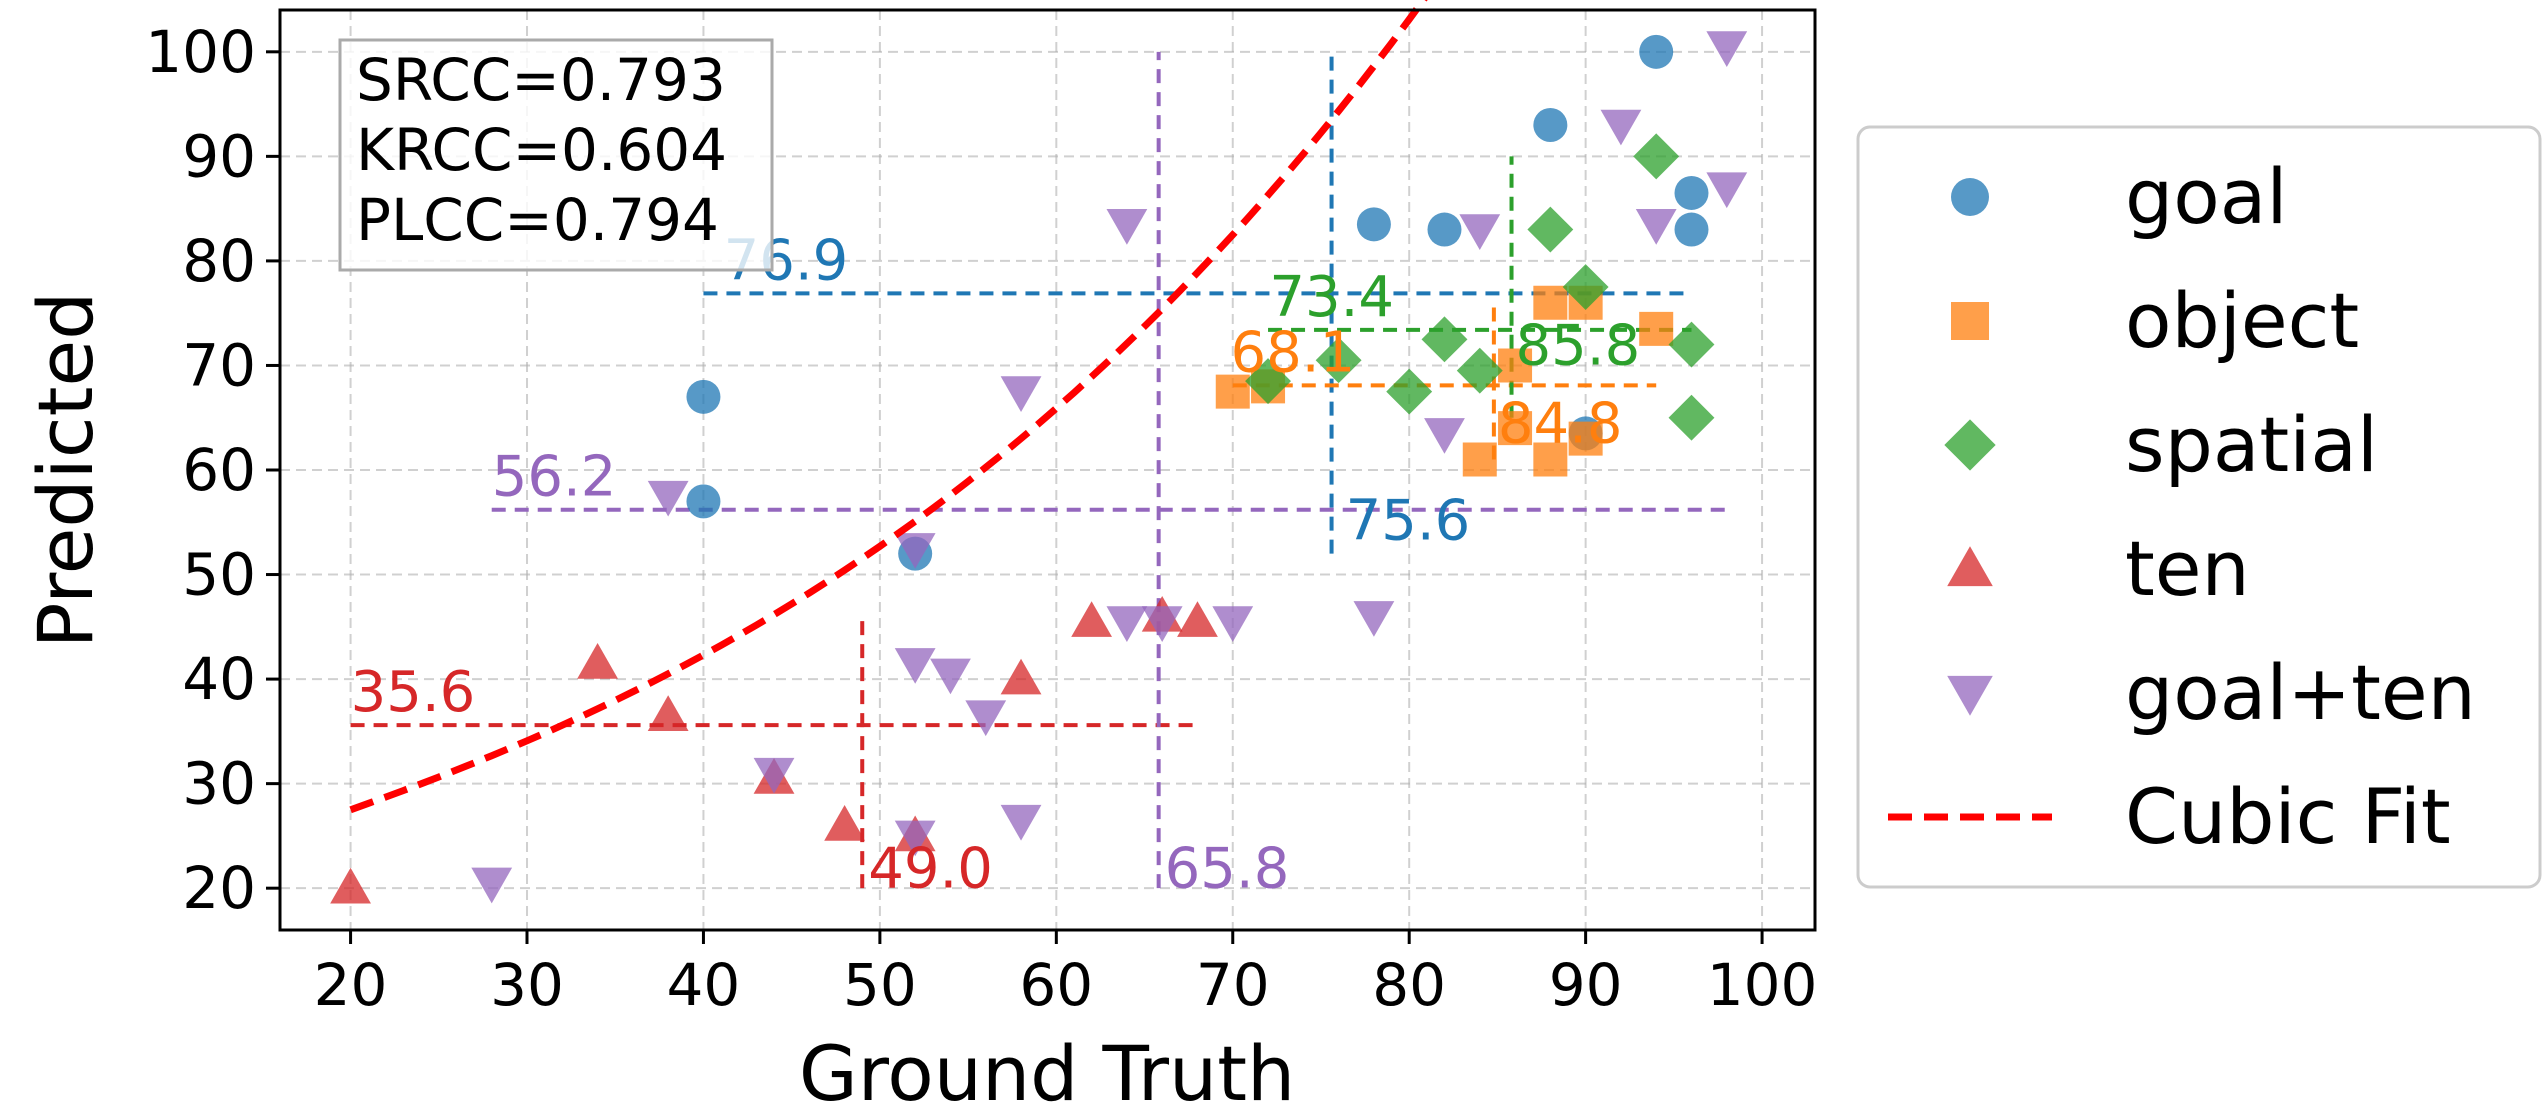 The image size is (2548, 1109). I want to click on stats-box-frame, so click(556, 155).